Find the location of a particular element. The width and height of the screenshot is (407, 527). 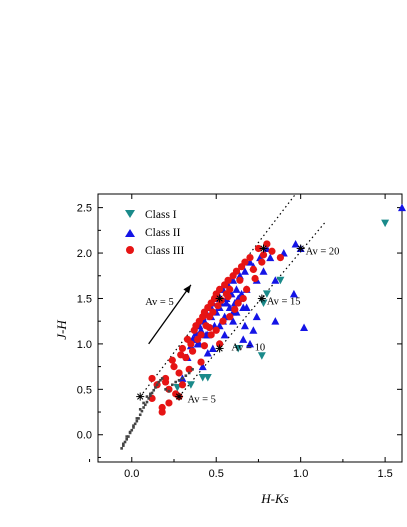

x-tick-label: 0.0 is located at coordinates (131, 474).